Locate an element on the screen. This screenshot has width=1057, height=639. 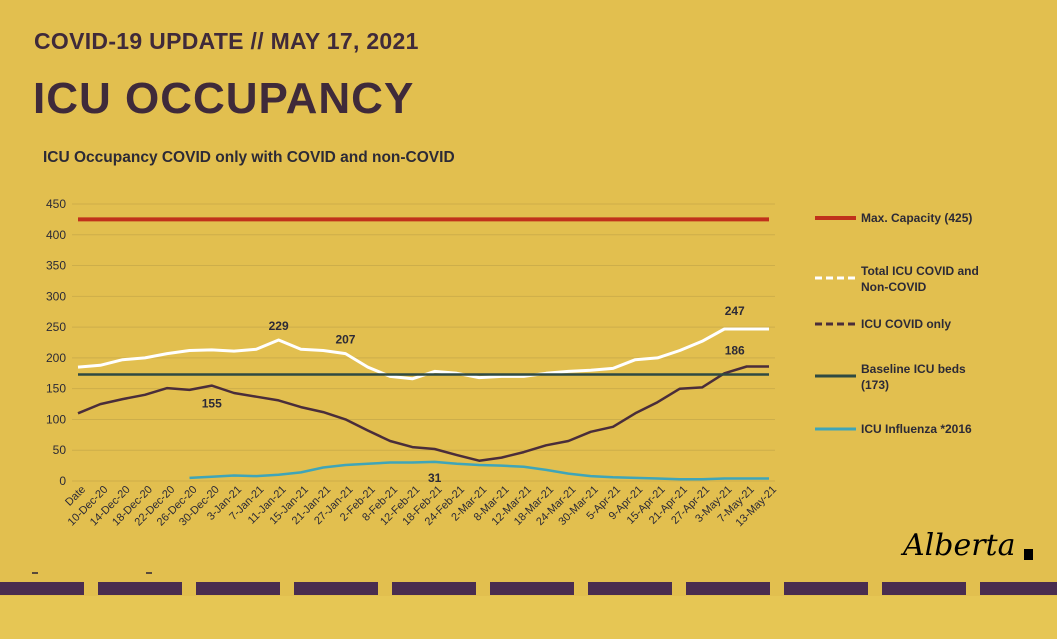
bottom-strip is located at coordinates (528, 617).